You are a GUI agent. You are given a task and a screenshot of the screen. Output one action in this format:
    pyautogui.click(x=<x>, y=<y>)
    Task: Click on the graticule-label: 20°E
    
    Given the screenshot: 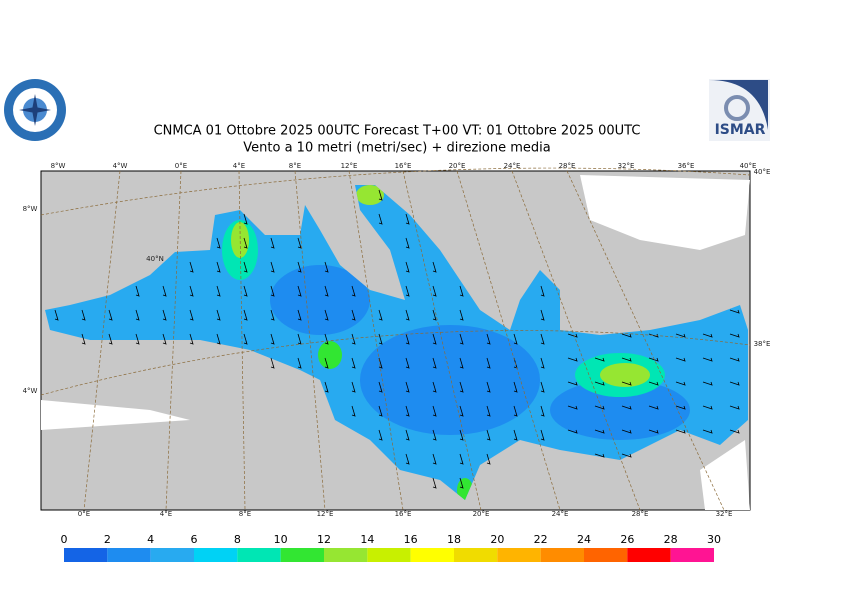 What is the action you would take?
    pyautogui.click(x=481, y=514)
    